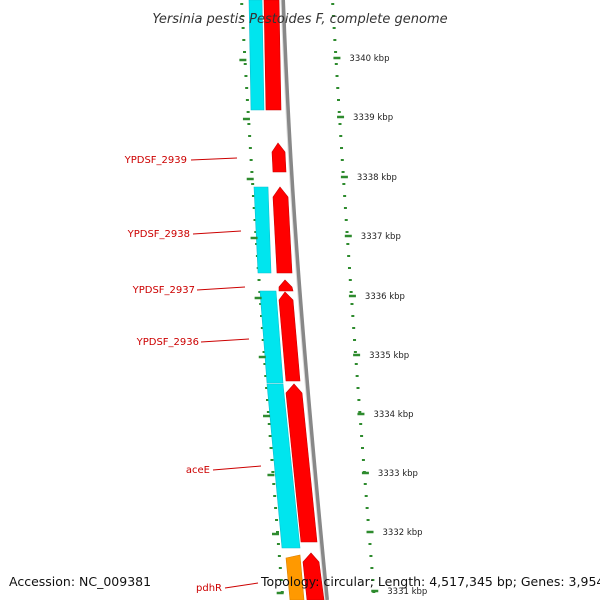 Image resolution: width=600 pixels, height=600 pixels. I want to click on gene-label-ypdsf-2938: YPDSF_2938, so click(158, 234).